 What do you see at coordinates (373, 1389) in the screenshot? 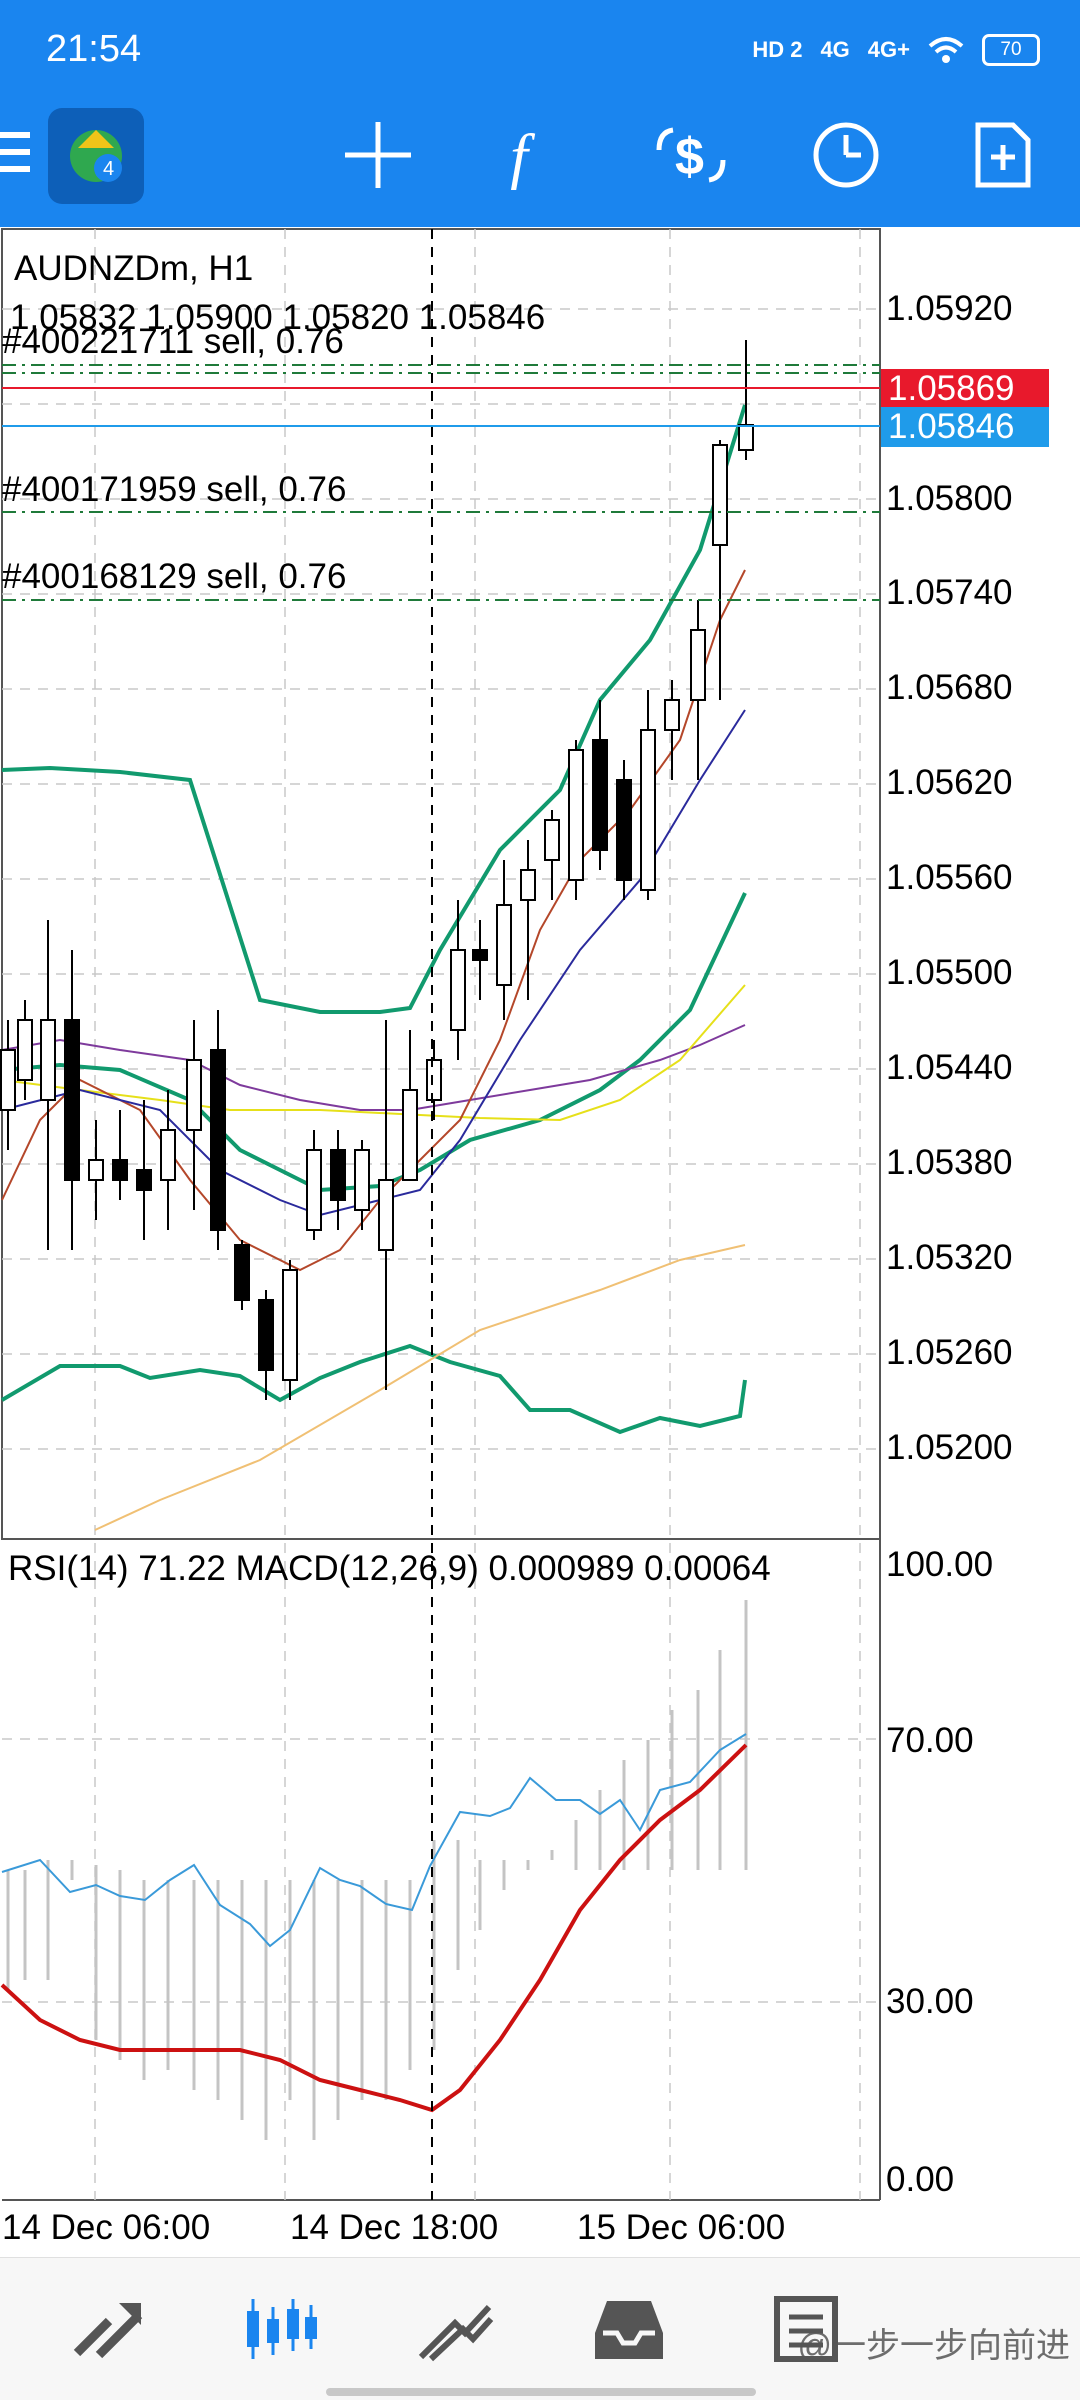
I see `bollinger-lower` at bounding box center [373, 1389].